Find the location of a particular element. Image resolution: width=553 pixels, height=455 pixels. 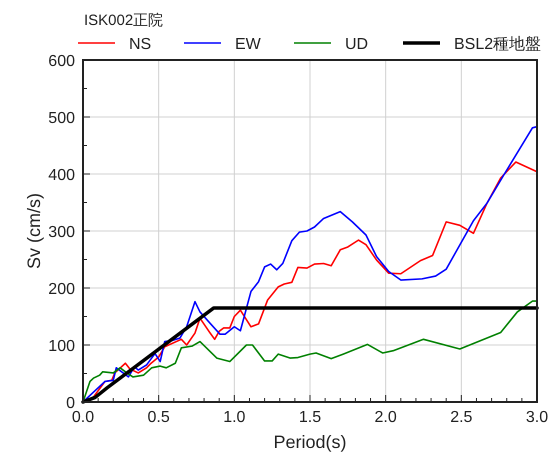

y-tick-label: 500 is located at coordinates (62, 118).